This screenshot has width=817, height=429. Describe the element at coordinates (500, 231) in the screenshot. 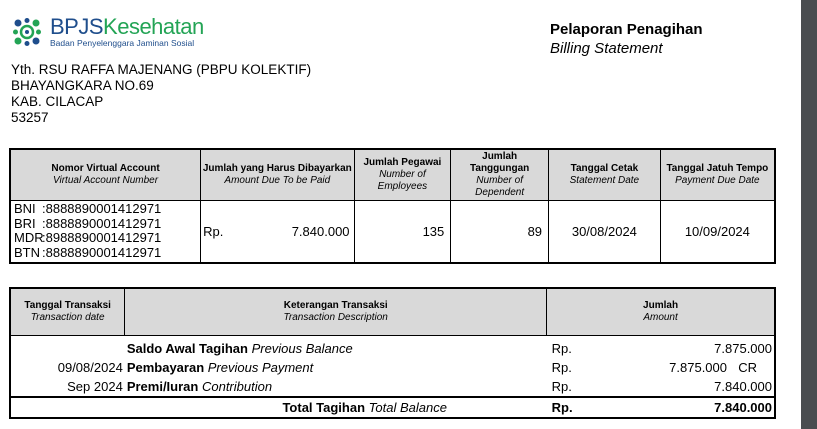

I see `dependents-count: 89` at that location.